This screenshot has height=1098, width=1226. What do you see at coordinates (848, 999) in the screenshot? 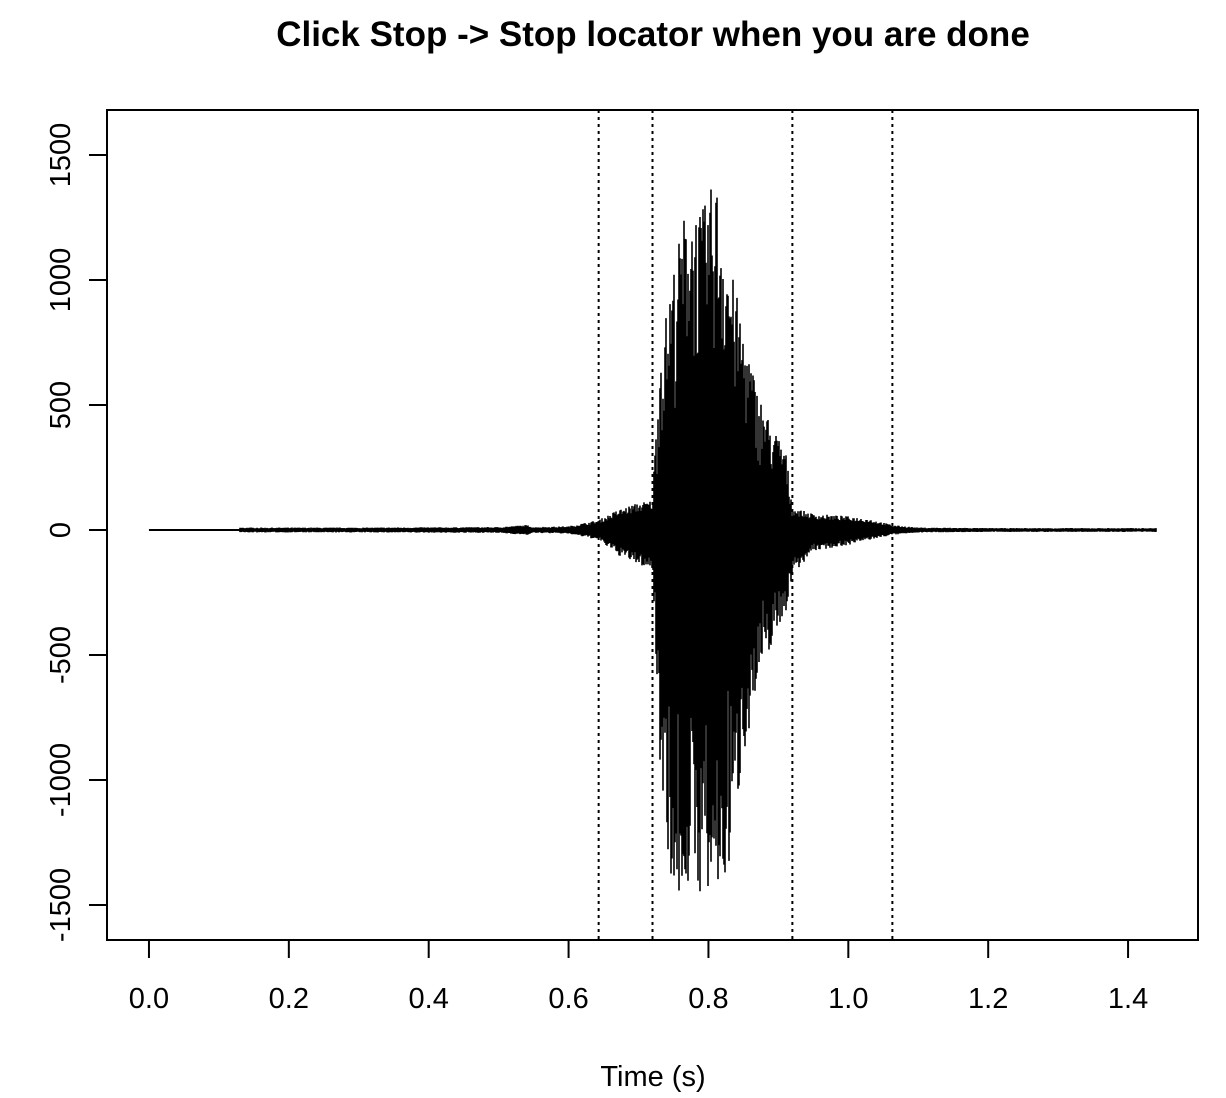
I see `x-tick-label: 1.0` at bounding box center [848, 999].